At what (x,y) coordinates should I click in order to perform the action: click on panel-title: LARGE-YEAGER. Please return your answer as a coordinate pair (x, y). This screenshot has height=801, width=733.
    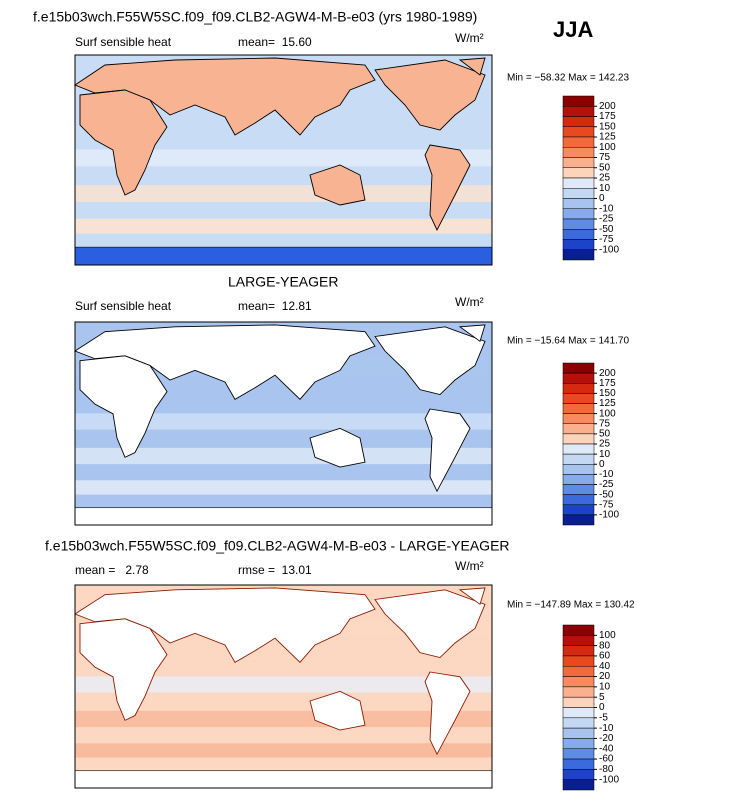
    Looking at the image, I should click on (283, 282).